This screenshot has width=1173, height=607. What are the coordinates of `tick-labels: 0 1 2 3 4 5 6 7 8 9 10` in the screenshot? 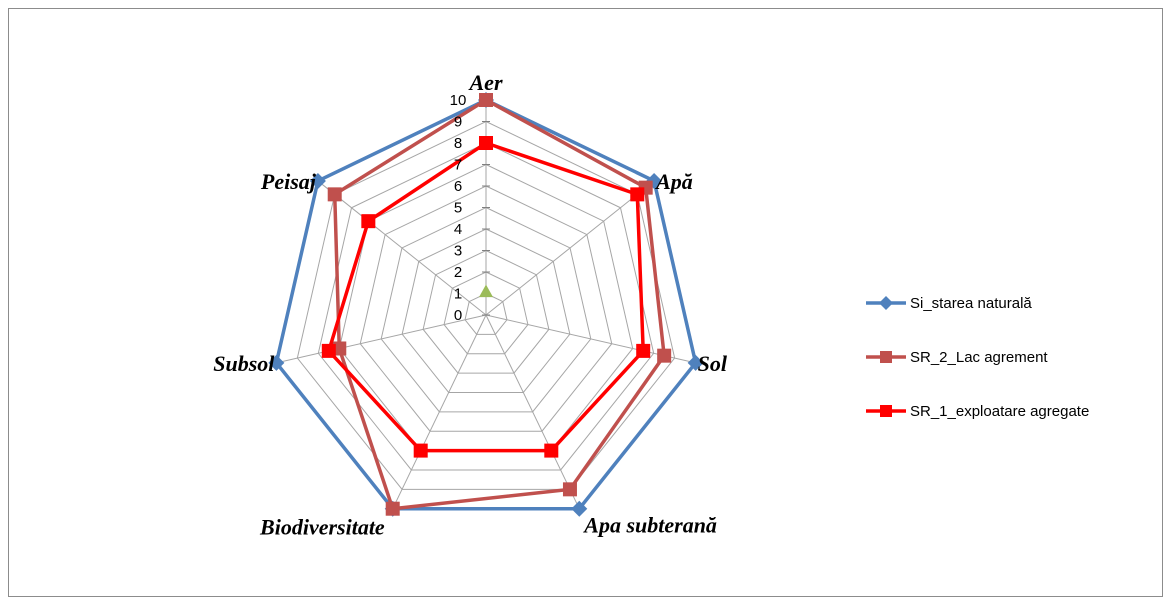 It's located at (458, 208).